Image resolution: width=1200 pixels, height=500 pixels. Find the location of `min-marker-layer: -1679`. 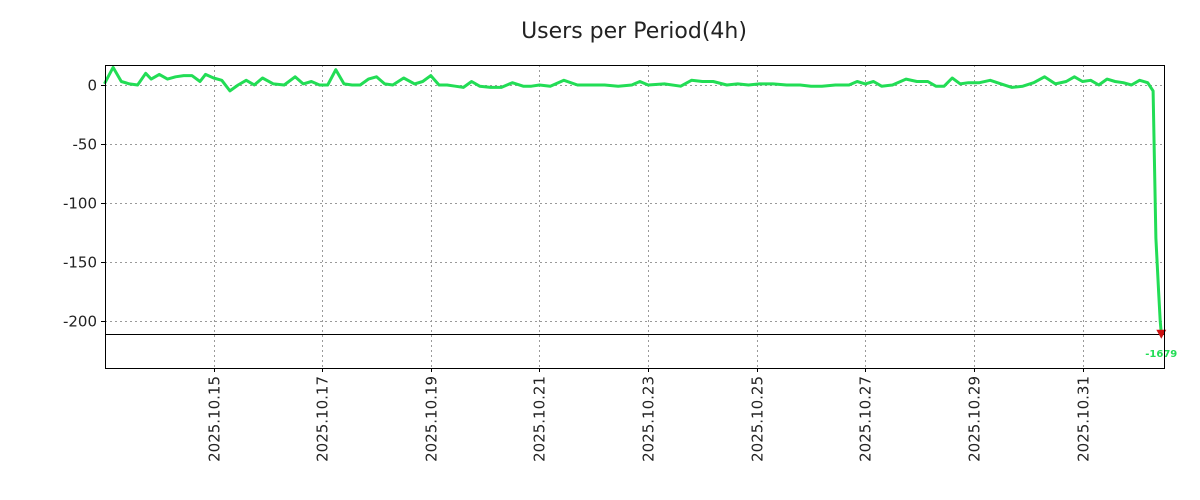

min-marker-layer: -1679 is located at coordinates (1161, 344).